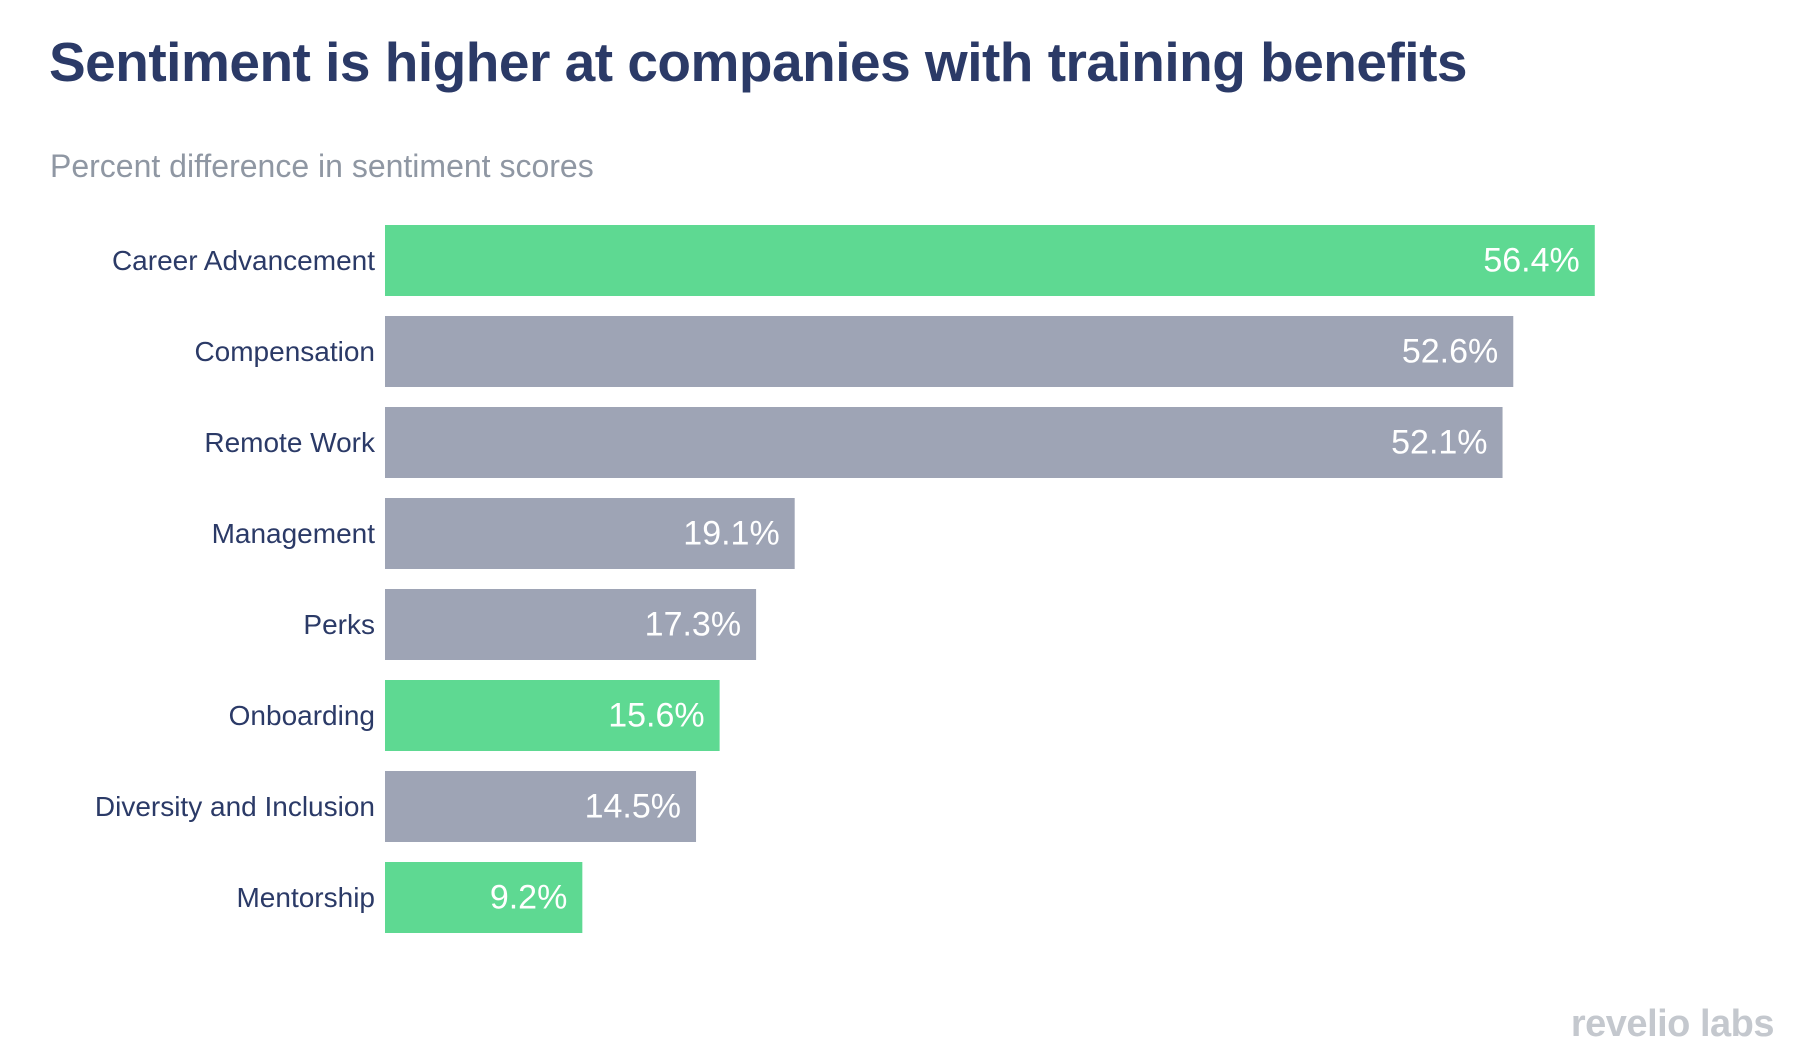  I want to click on bar-perks, so click(571, 624).